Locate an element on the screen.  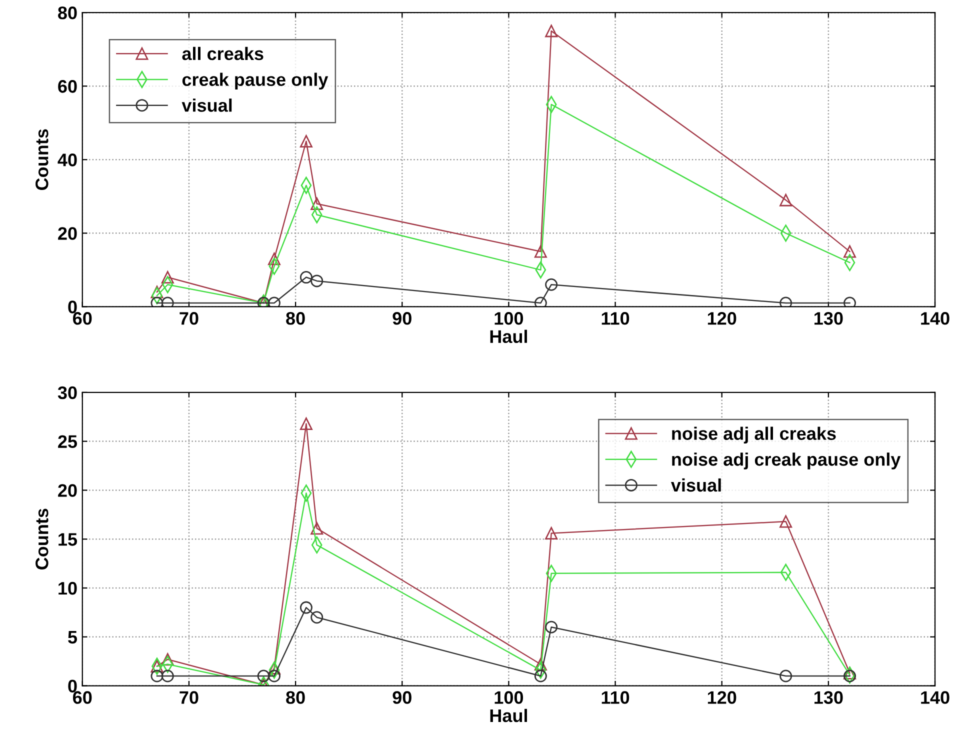
y-tick-label: 80 is located at coordinates (67, 13).